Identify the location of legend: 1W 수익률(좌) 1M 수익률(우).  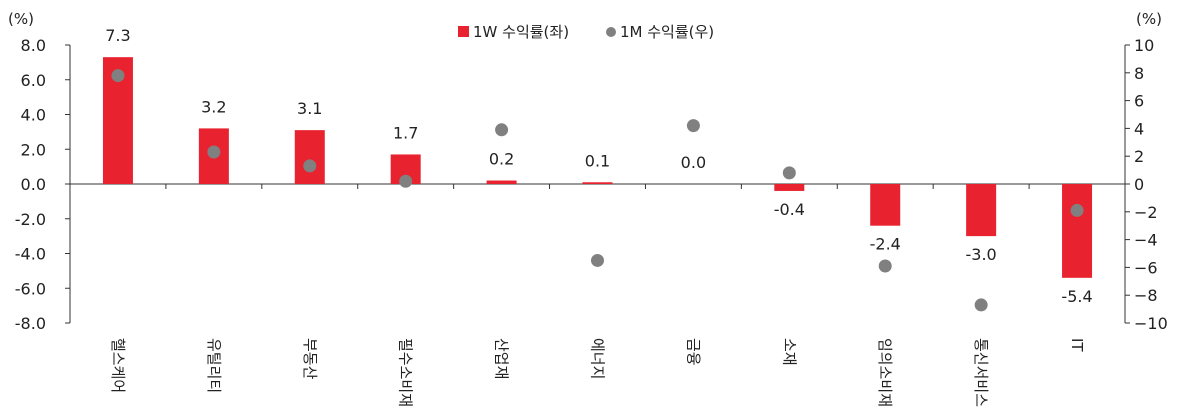
(586, 32).